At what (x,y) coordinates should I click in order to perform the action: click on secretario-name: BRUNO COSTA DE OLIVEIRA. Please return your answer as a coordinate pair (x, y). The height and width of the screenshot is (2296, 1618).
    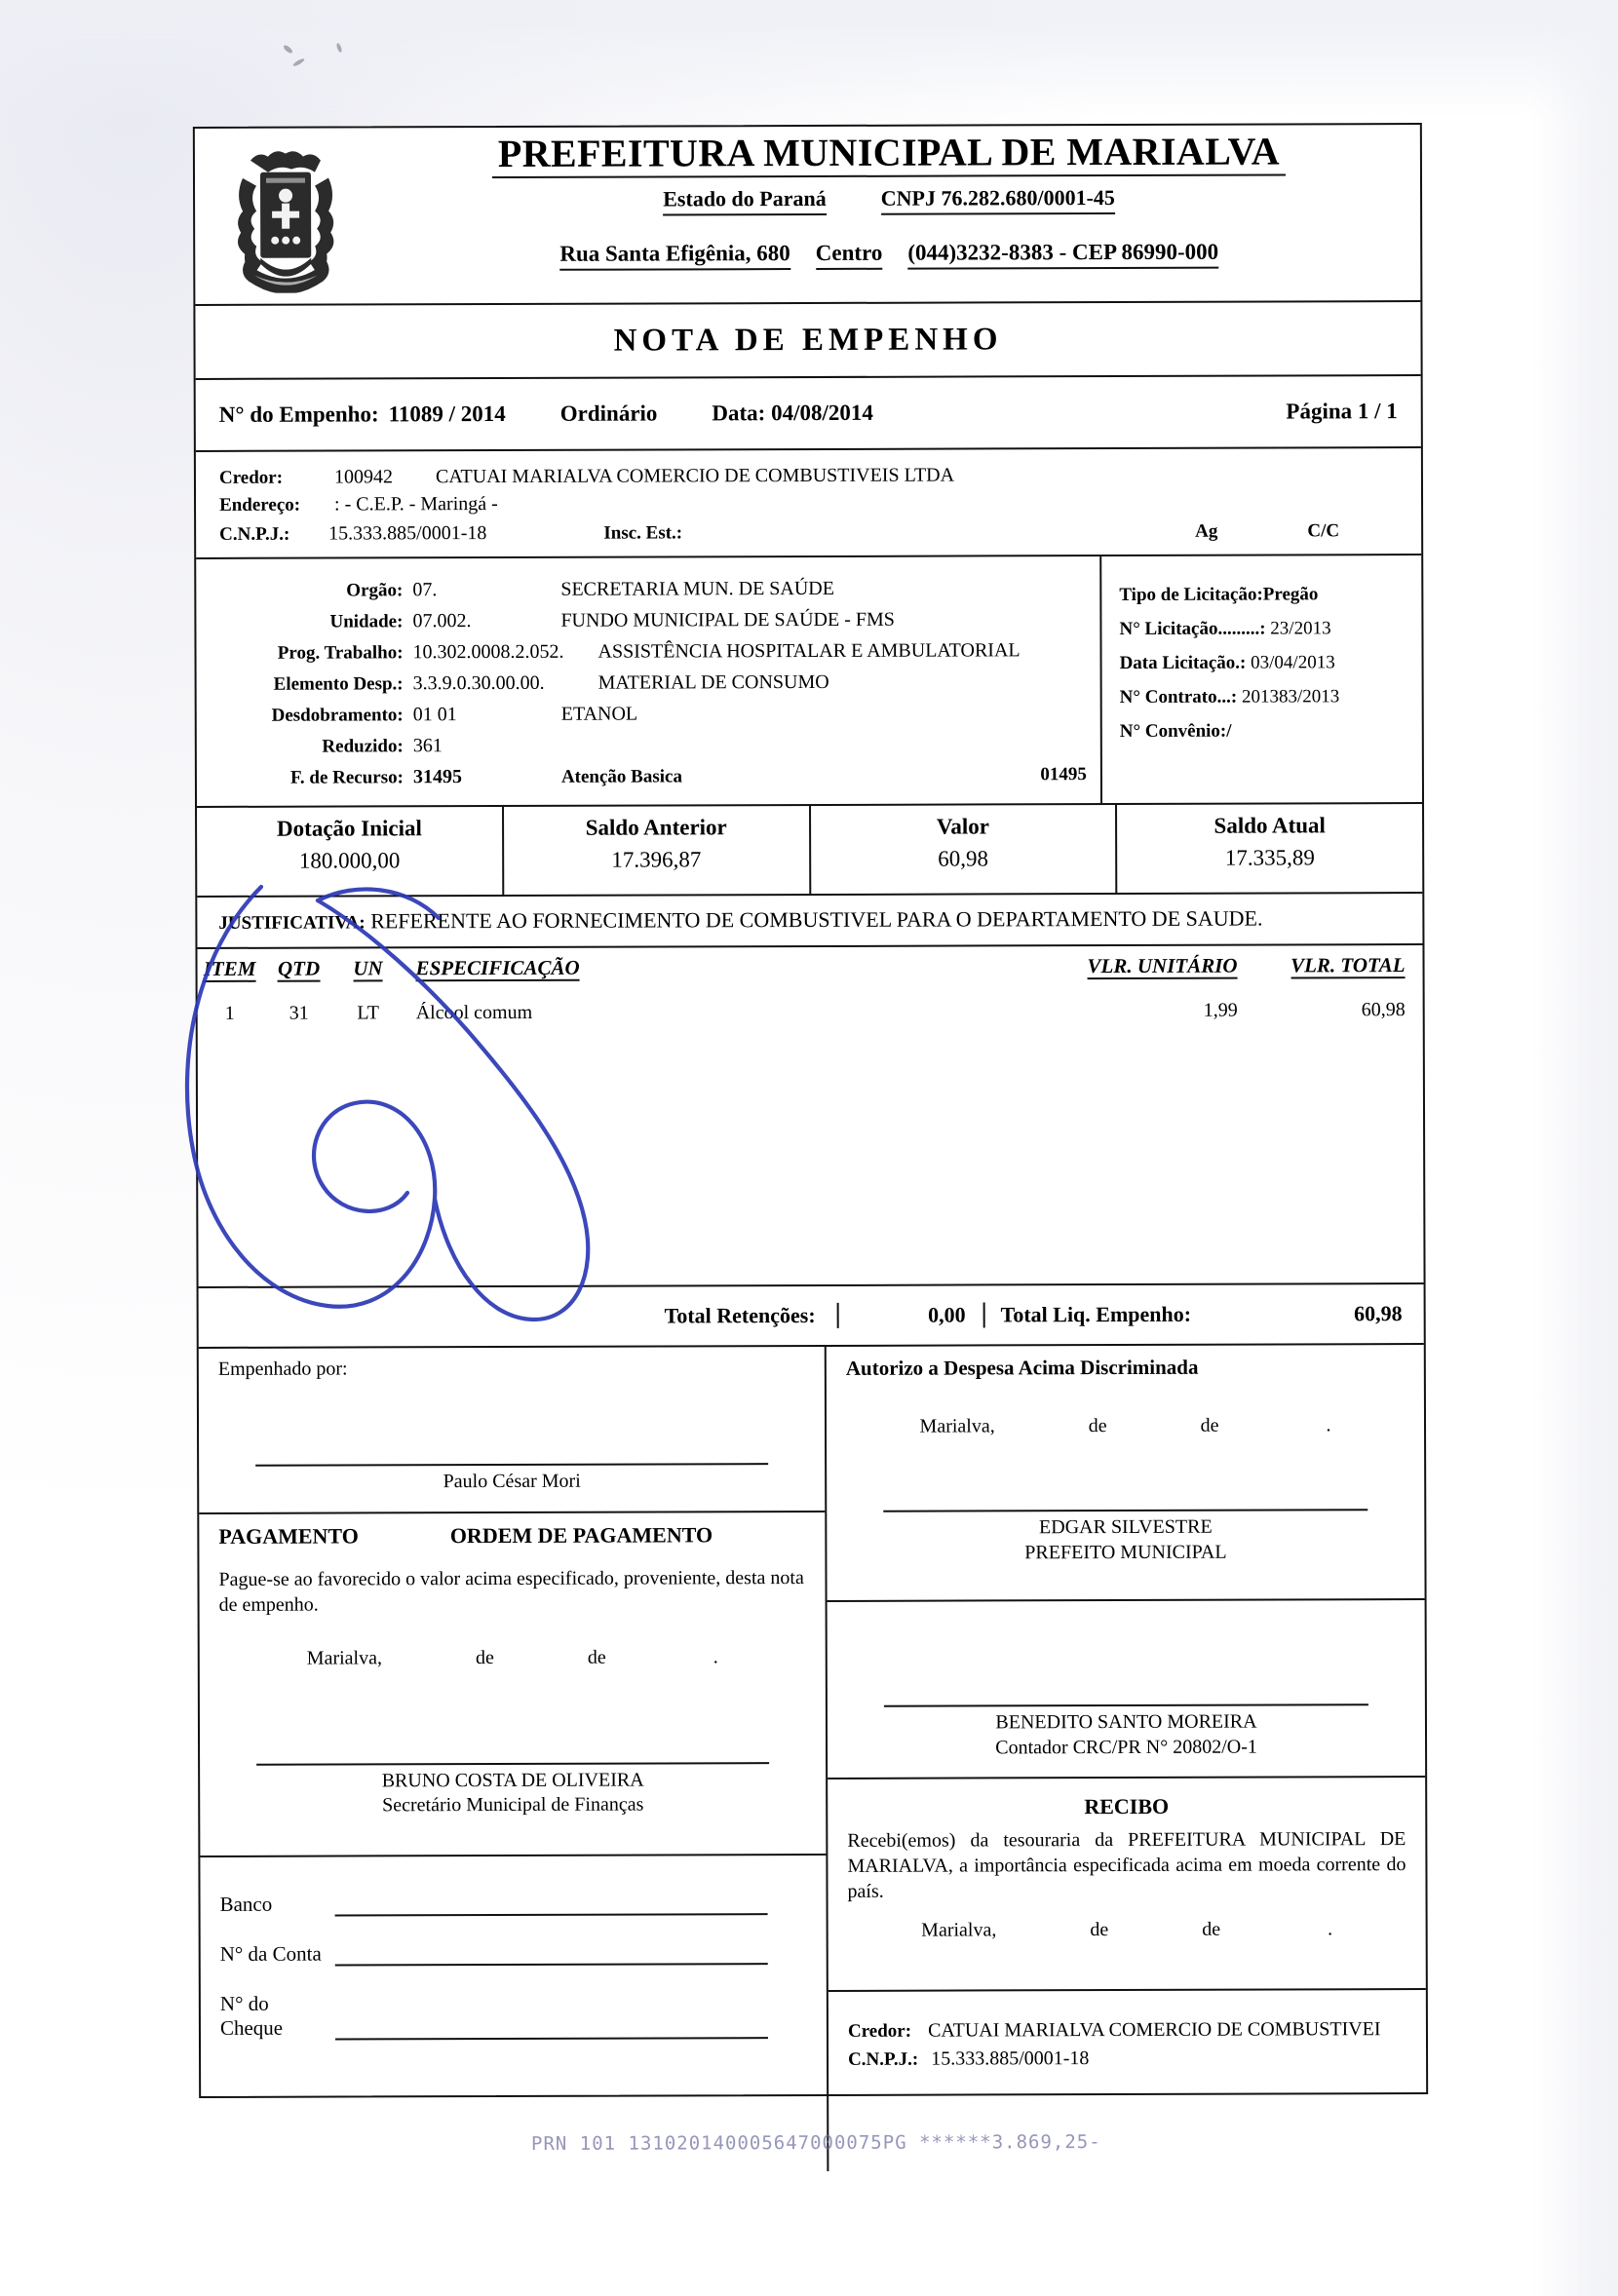
    Looking at the image, I should click on (512, 1780).